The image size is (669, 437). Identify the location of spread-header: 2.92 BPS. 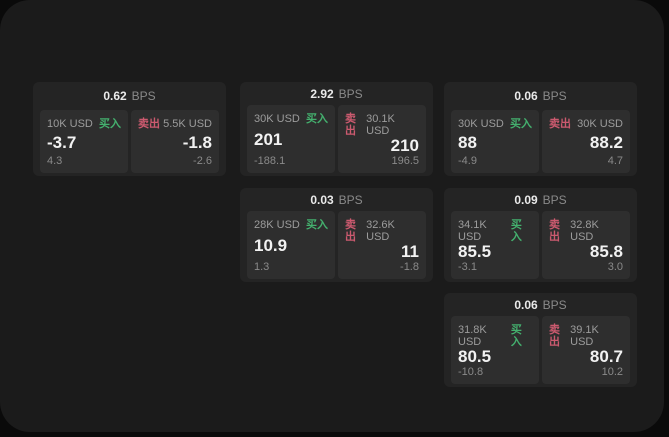
(336, 93).